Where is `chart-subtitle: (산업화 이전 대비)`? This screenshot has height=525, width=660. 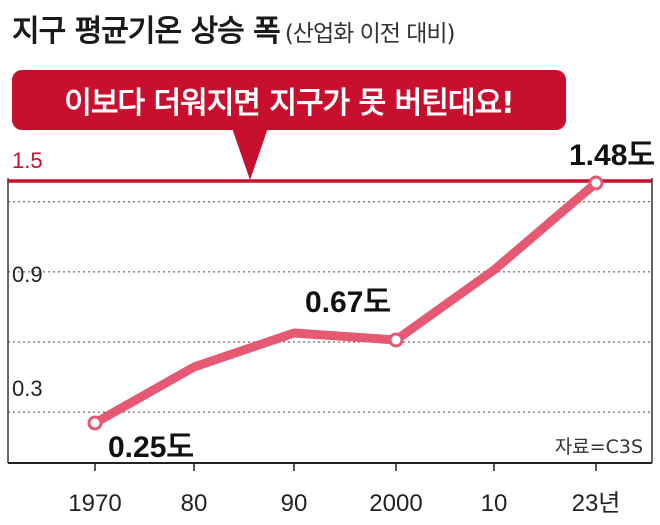 chart-subtitle: (산업화 이전 대비) is located at coordinates (370, 34).